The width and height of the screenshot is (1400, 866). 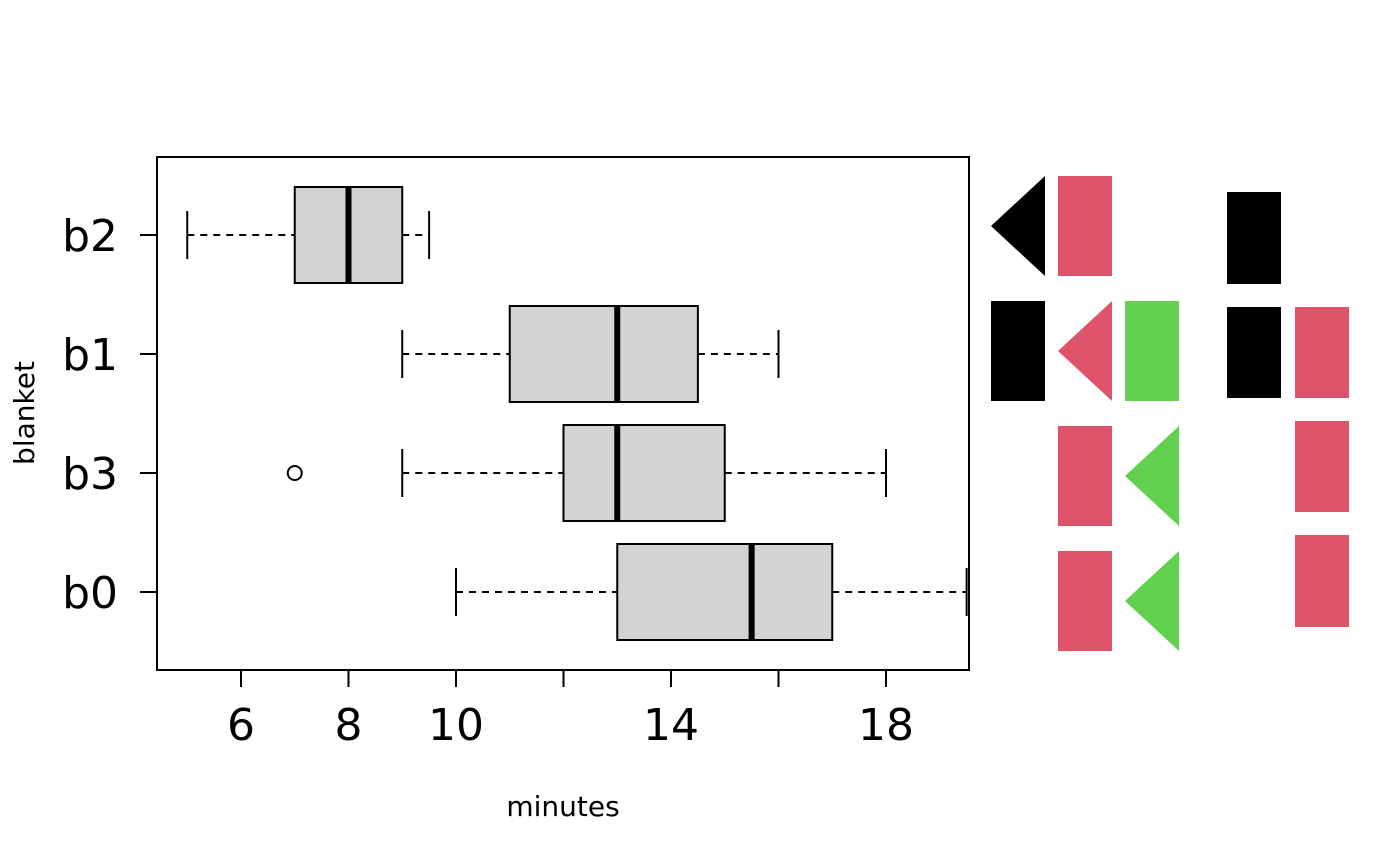 What do you see at coordinates (241, 725) in the screenshot?
I see `x-tick-label: 6` at bounding box center [241, 725].